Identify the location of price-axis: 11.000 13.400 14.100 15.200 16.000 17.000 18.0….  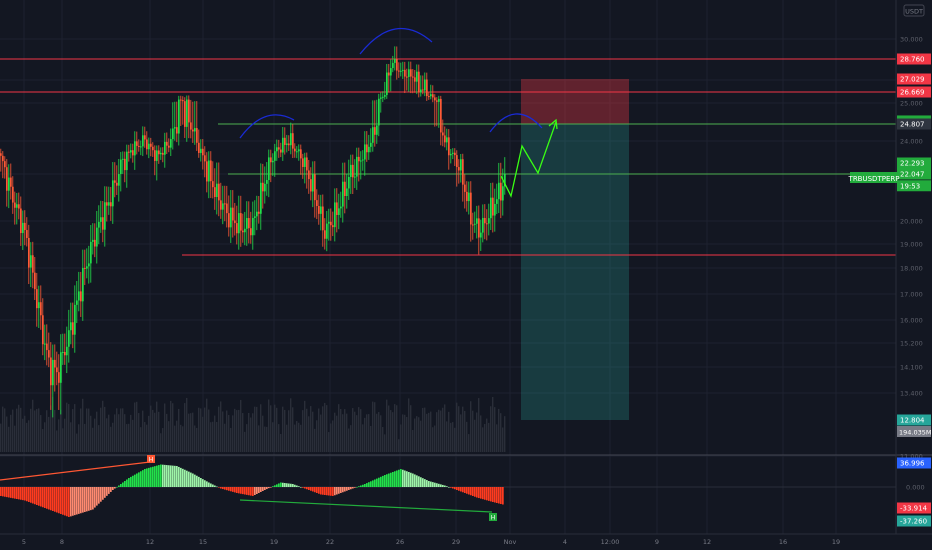
(913, 267).